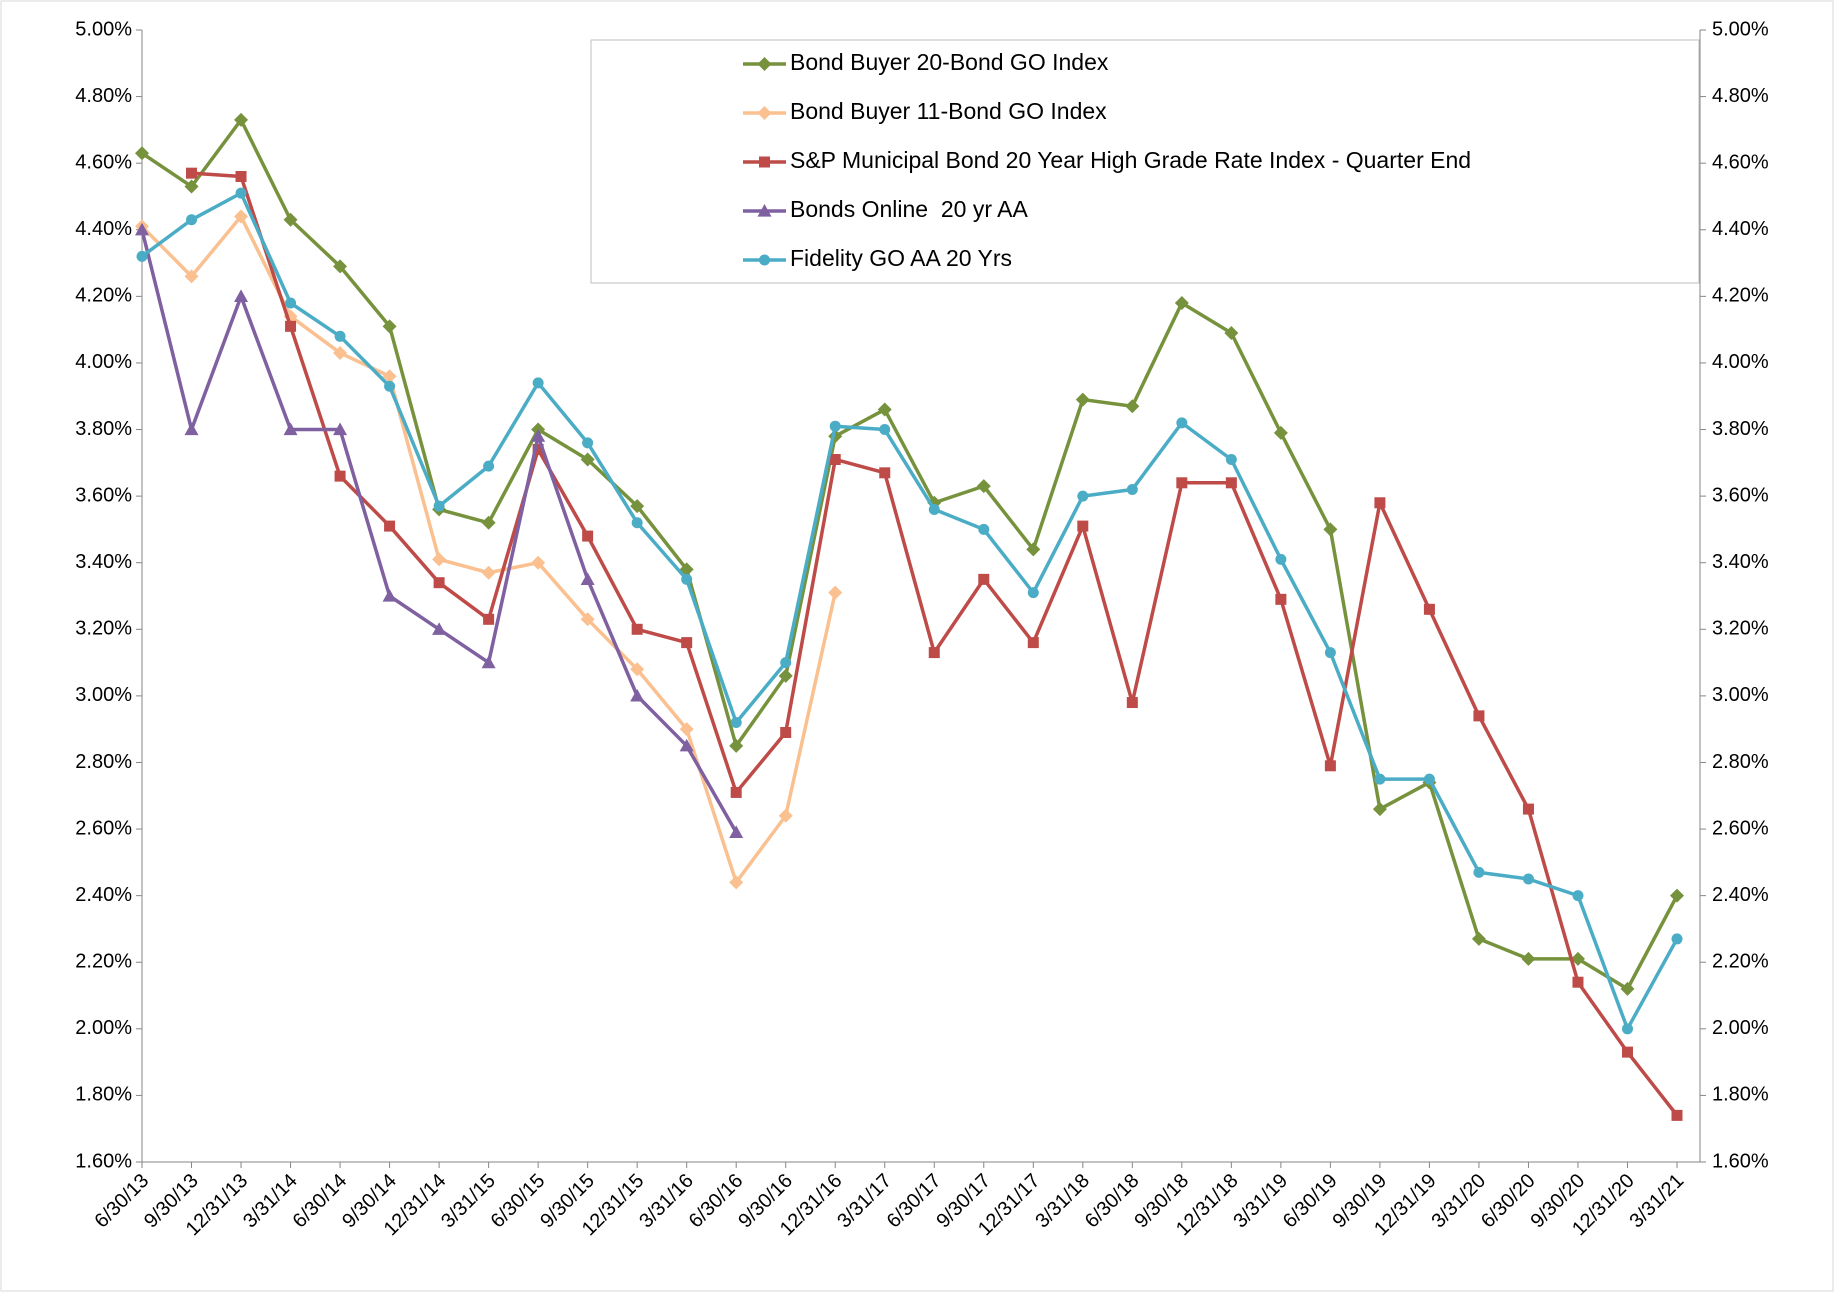 The image size is (1834, 1292). What do you see at coordinates (103, 962) in the screenshot?
I see `y-tick-label: 2.20%` at bounding box center [103, 962].